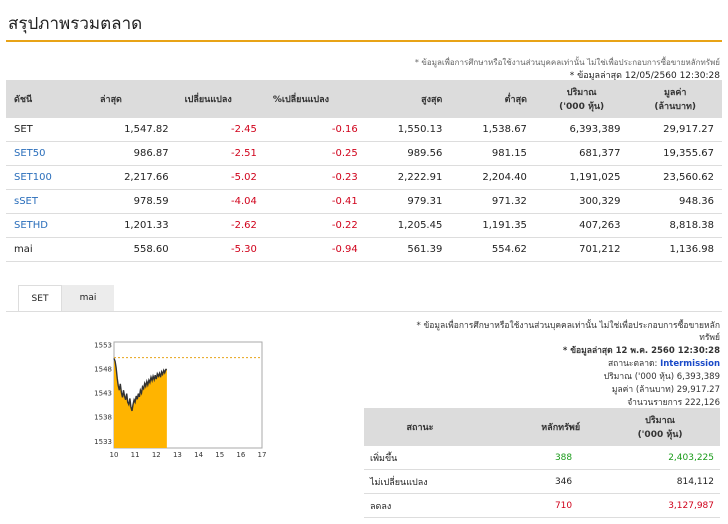 This screenshot has height=524, width=728. I want to click on x-tick-label: 12, so click(156, 455).